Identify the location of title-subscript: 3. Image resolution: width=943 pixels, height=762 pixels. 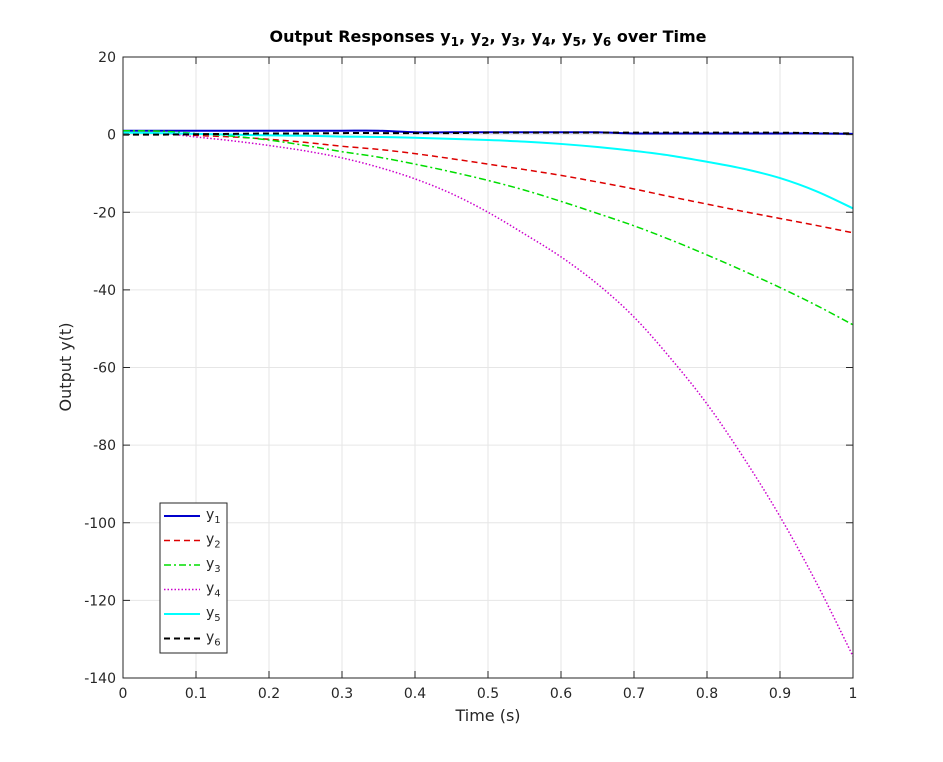
(516, 42).